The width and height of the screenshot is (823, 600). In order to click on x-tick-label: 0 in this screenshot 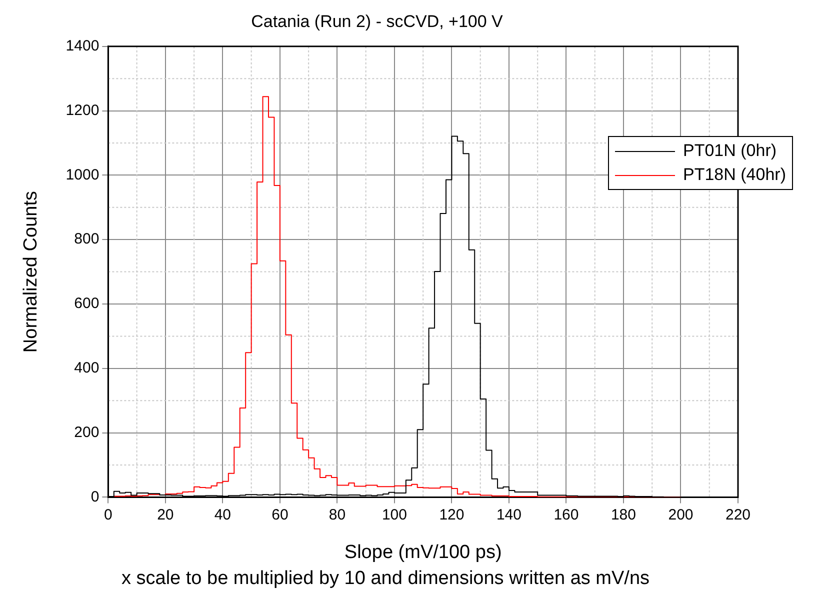, I will do `click(108, 515)`.